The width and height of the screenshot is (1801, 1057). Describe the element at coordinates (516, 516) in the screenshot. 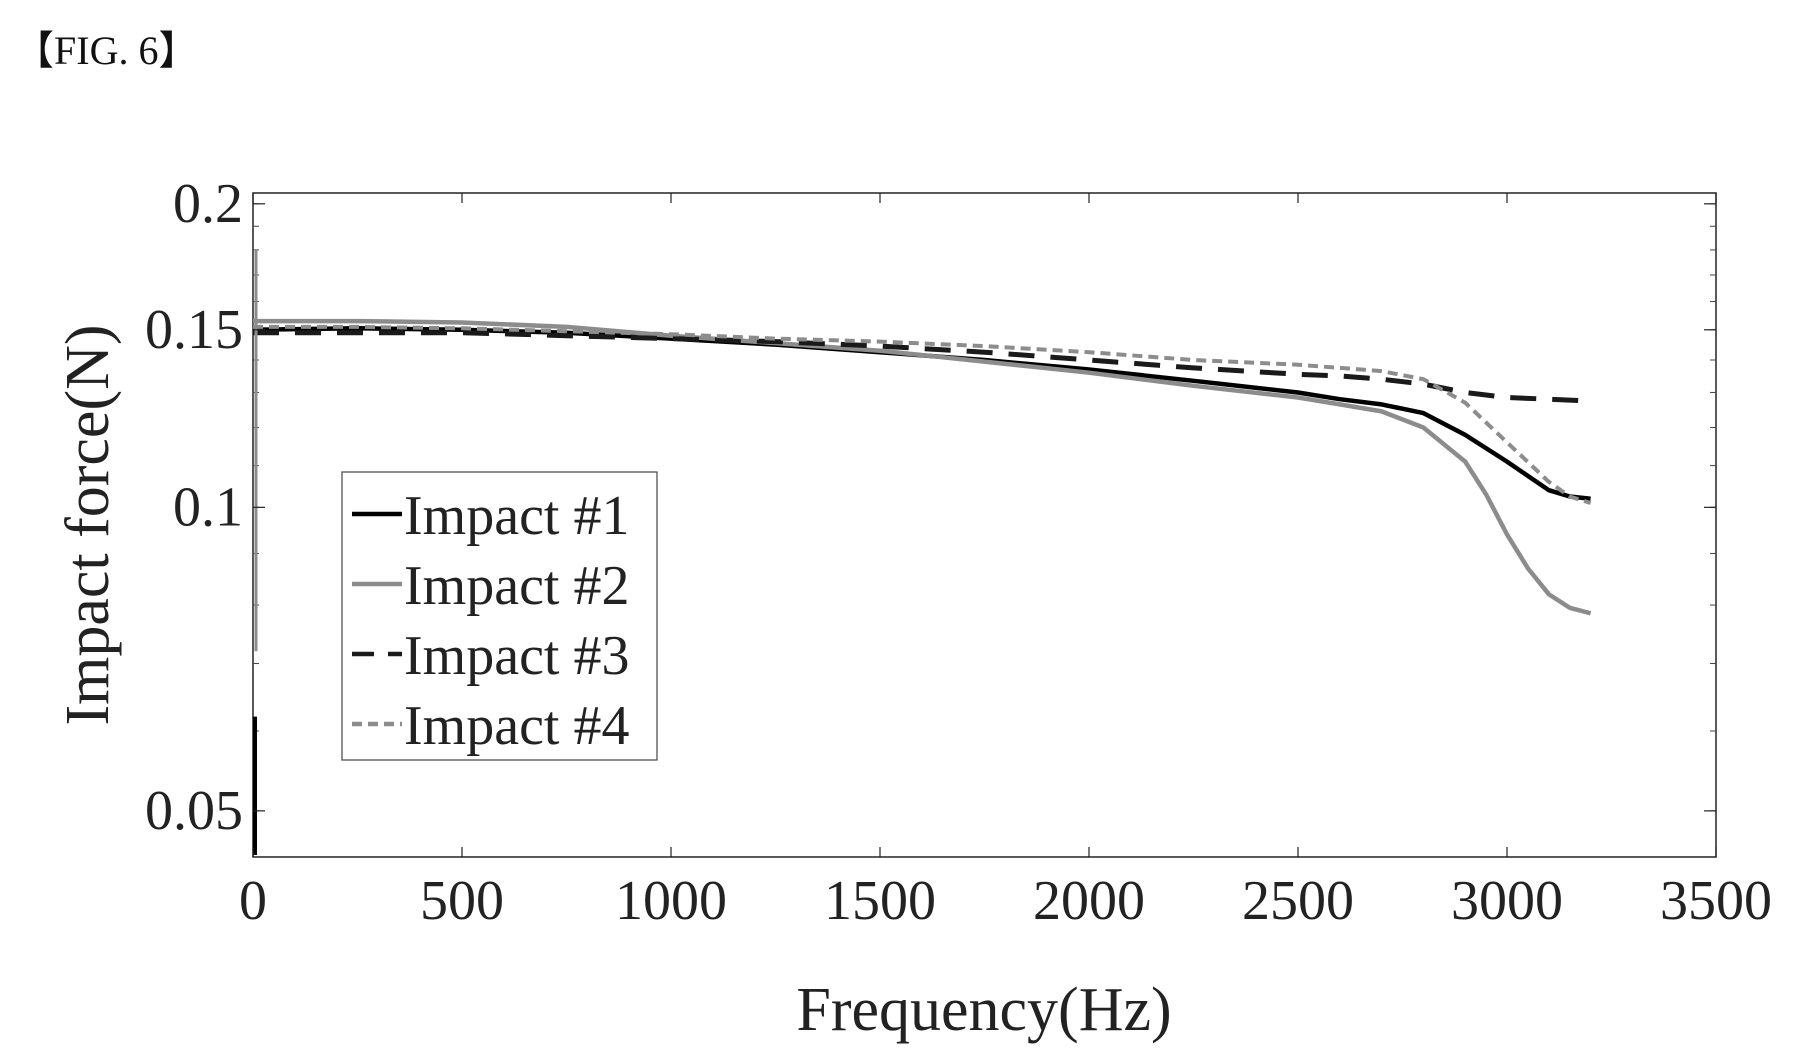

I see `legend-label-impact-1: Impact #1` at that location.